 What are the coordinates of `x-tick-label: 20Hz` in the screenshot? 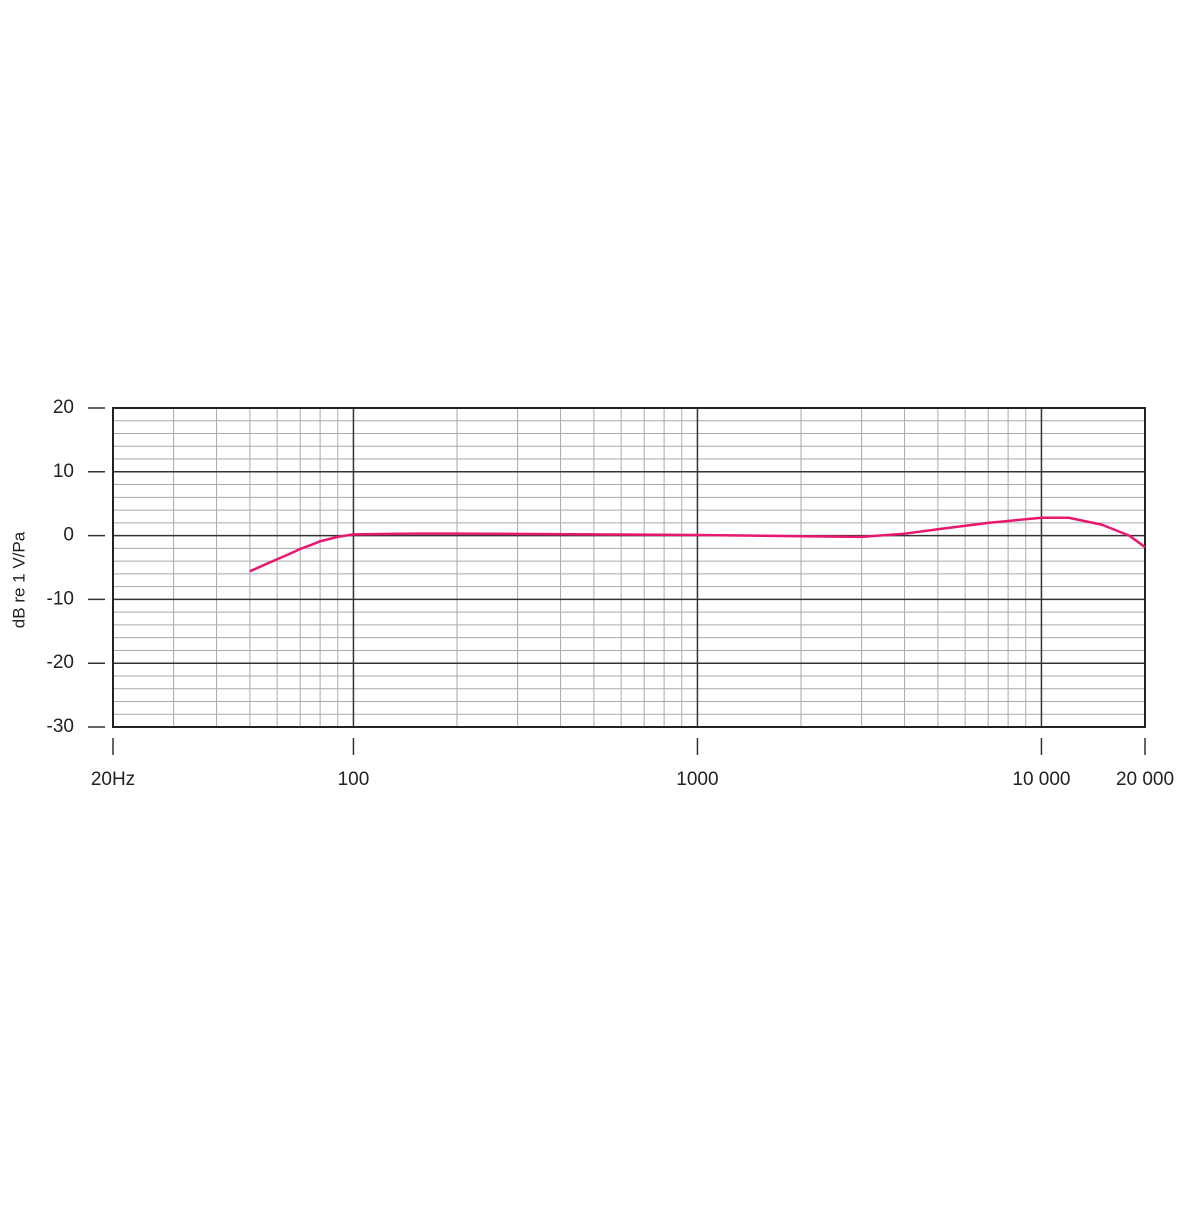 It's located at (113, 779).